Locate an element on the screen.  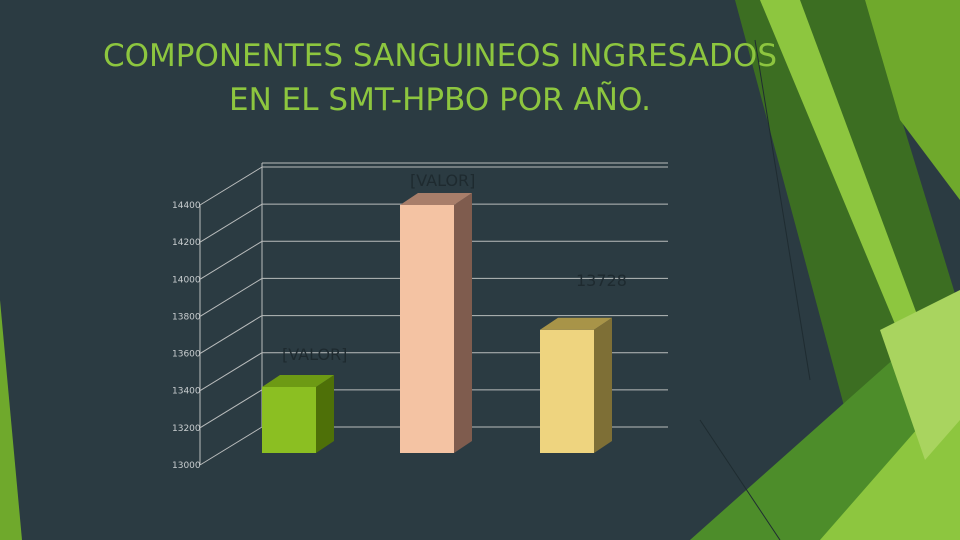
y-tick-label: 14000 is located at coordinates (186, 280).